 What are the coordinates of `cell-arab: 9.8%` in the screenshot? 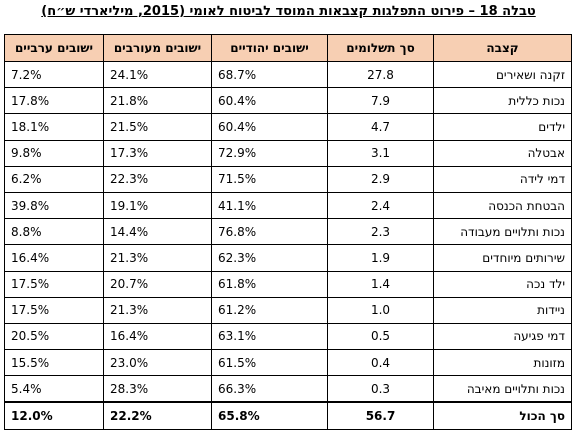 It's located at (54, 153).